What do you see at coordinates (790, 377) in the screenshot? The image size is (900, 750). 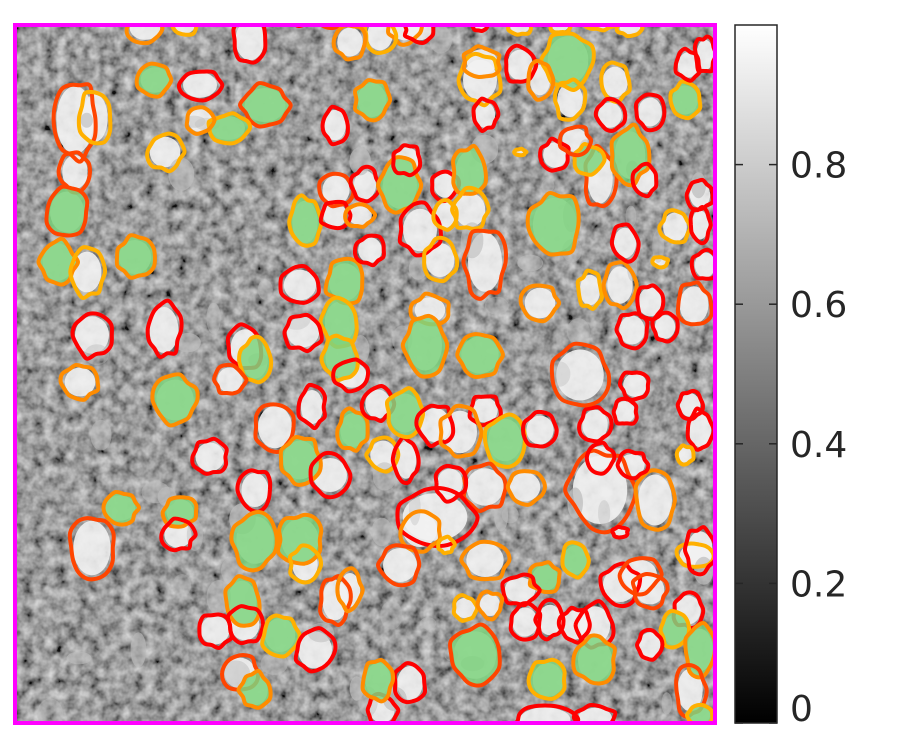 I see `colorbar: 0 0.2 0.4 0.6 0.8` at bounding box center [790, 377].